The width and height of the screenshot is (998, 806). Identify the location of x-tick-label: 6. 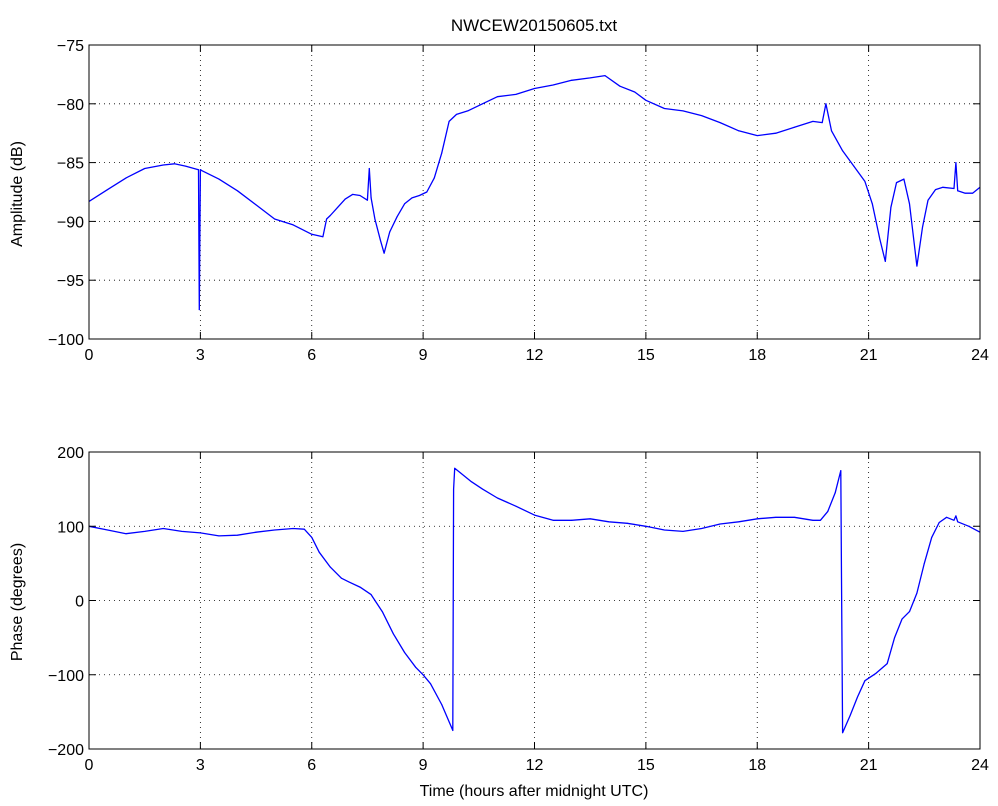
(311, 765).